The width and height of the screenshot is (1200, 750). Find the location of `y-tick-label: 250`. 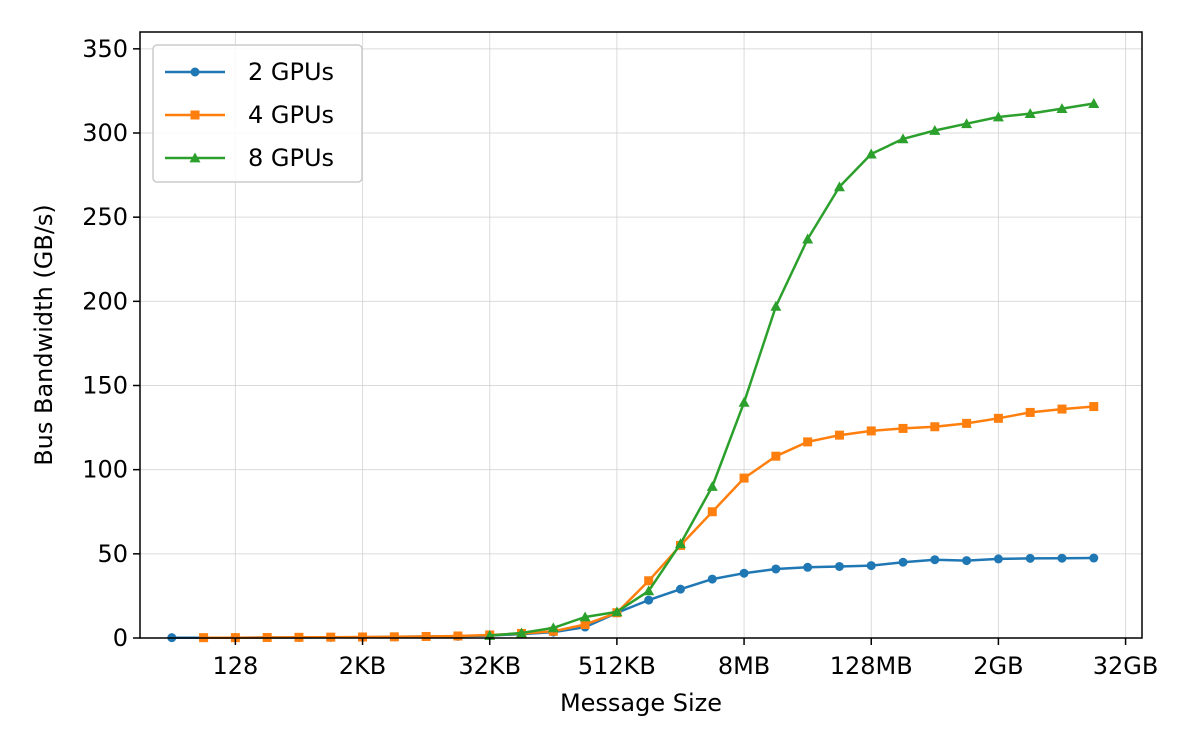

y-tick-label: 250 is located at coordinates (105, 217).